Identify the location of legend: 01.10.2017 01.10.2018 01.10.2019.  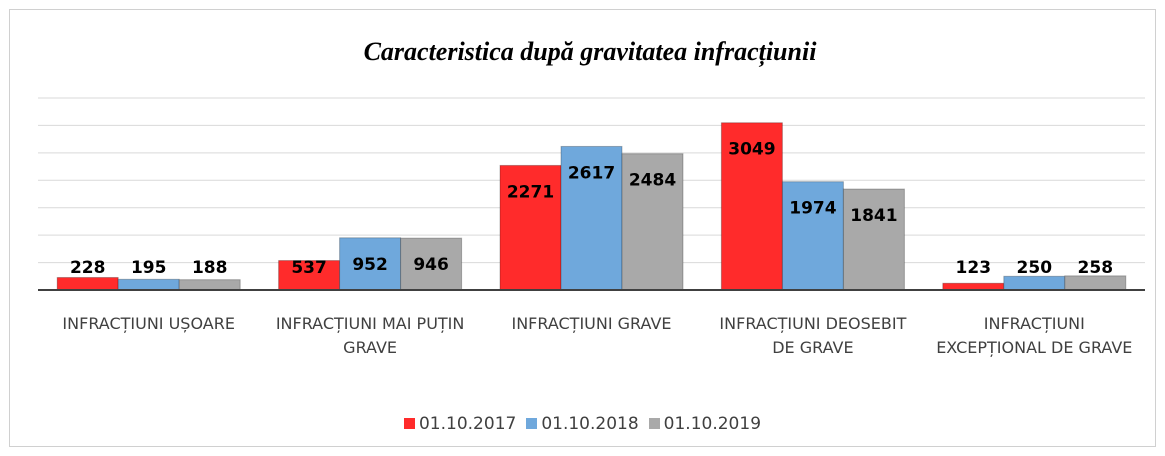
(582, 424).